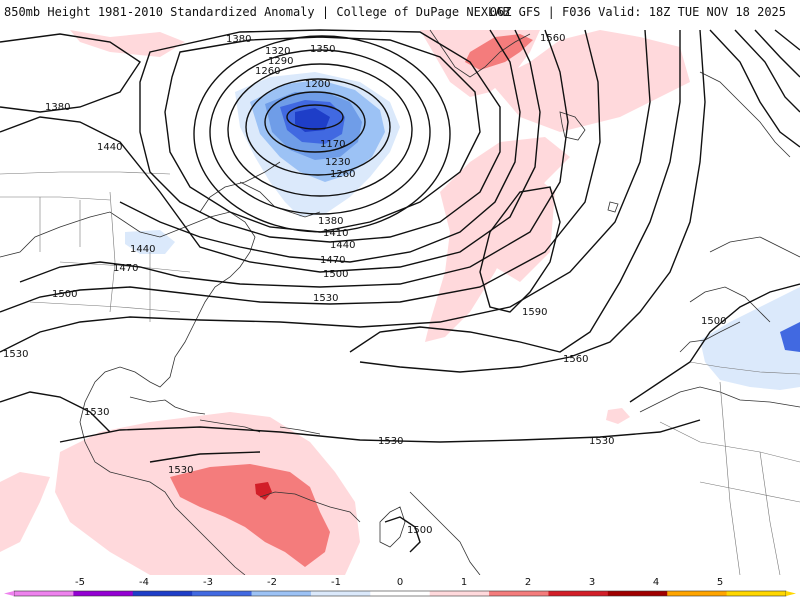 This screenshot has width=800, height=600. Describe the element at coordinates (208, 582) in the screenshot. I see `colorbar-tick-label: -3` at that location.